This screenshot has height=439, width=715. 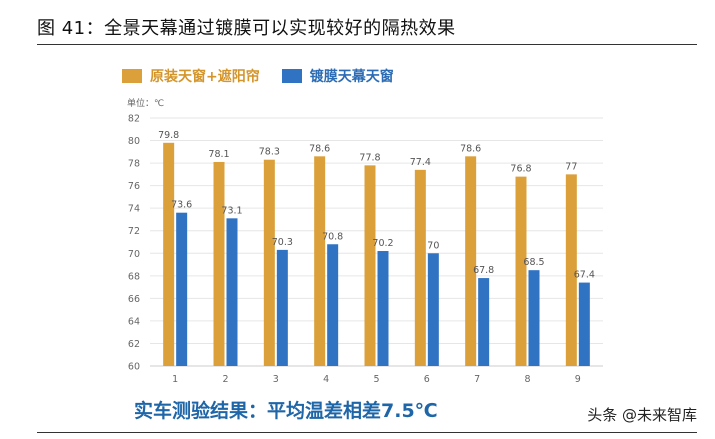 What do you see at coordinates (134, 119) in the screenshot?
I see `y-tick-label: 82` at bounding box center [134, 119].